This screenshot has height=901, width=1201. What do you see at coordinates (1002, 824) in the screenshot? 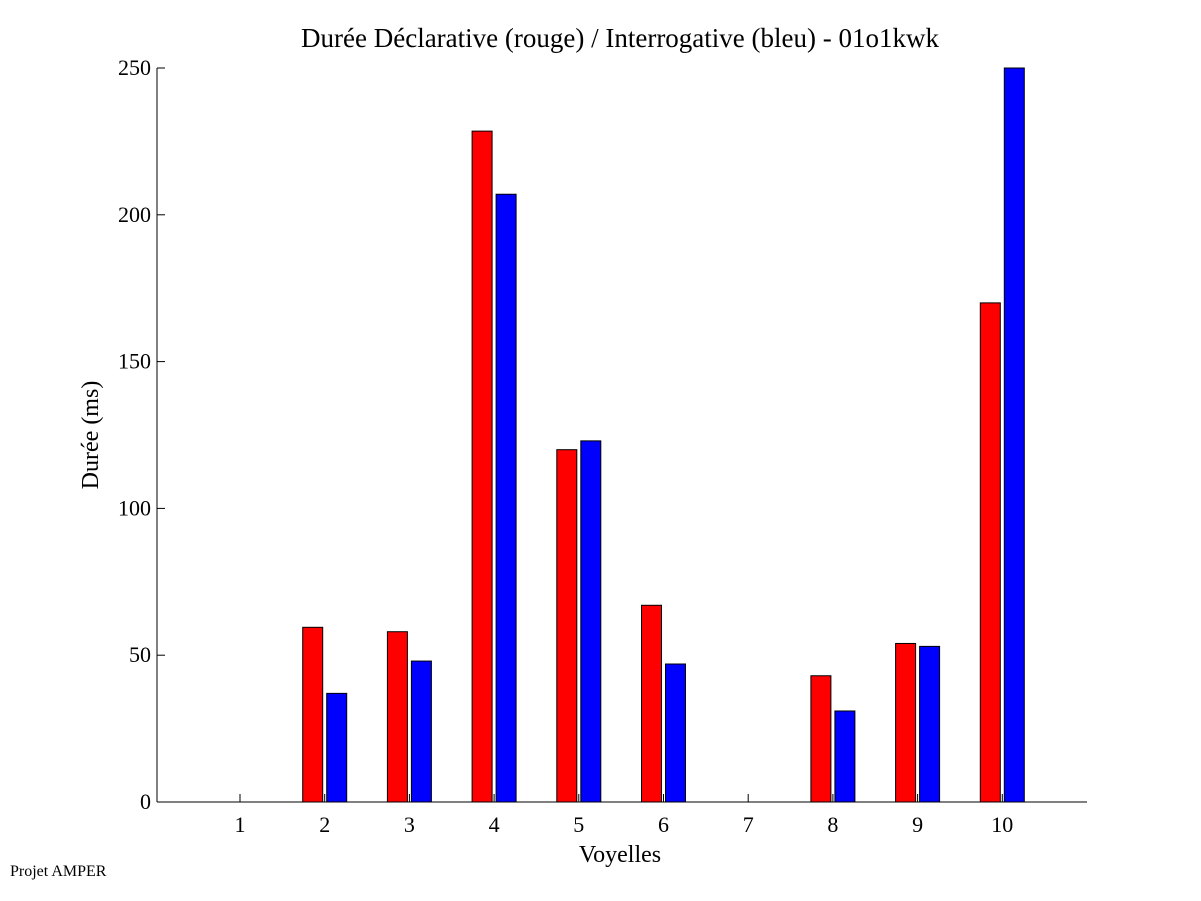
I see `x-tick-label-10: 10` at bounding box center [1002, 824].